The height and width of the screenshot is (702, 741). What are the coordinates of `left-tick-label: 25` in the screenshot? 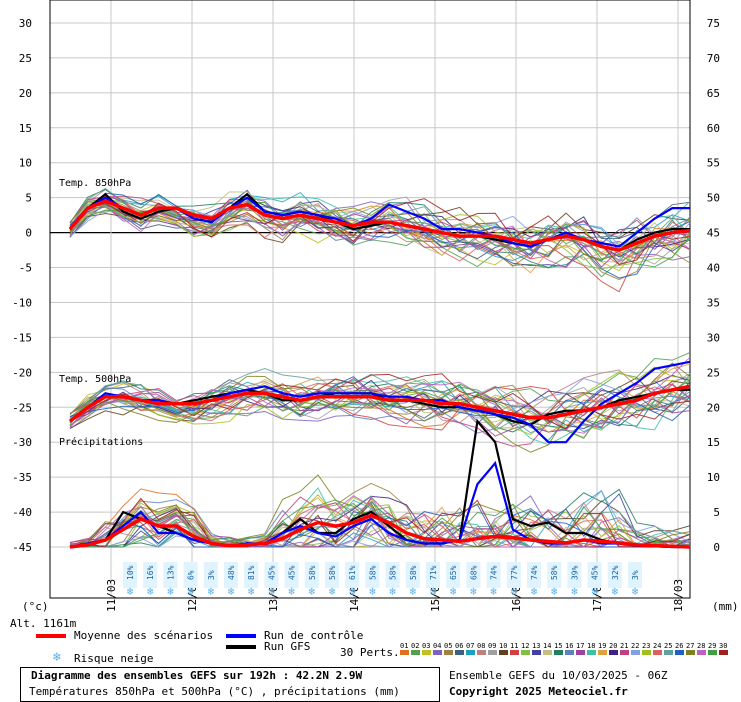 It's located at (25, 58).